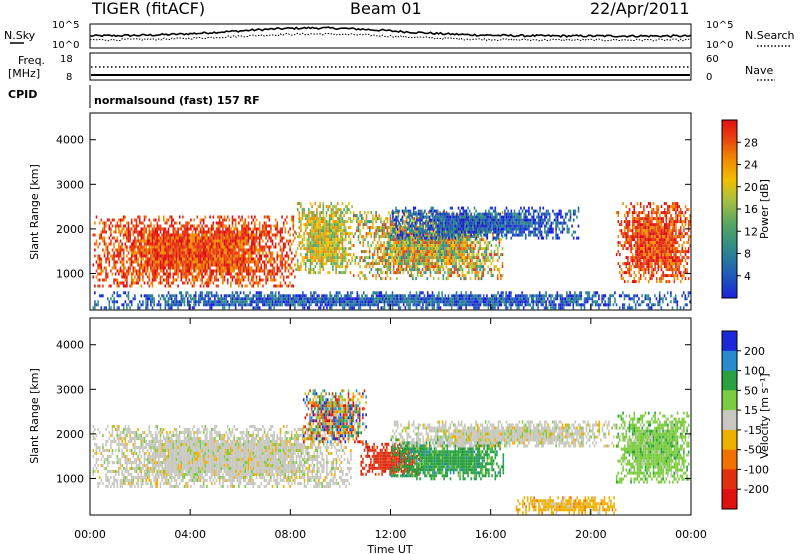 This screenshot has height=554, width=800. What do you see at coordinates (751, 231) in the screenshot?
I see `power-cb-label-2: 12` at bounding box center [751, 231].